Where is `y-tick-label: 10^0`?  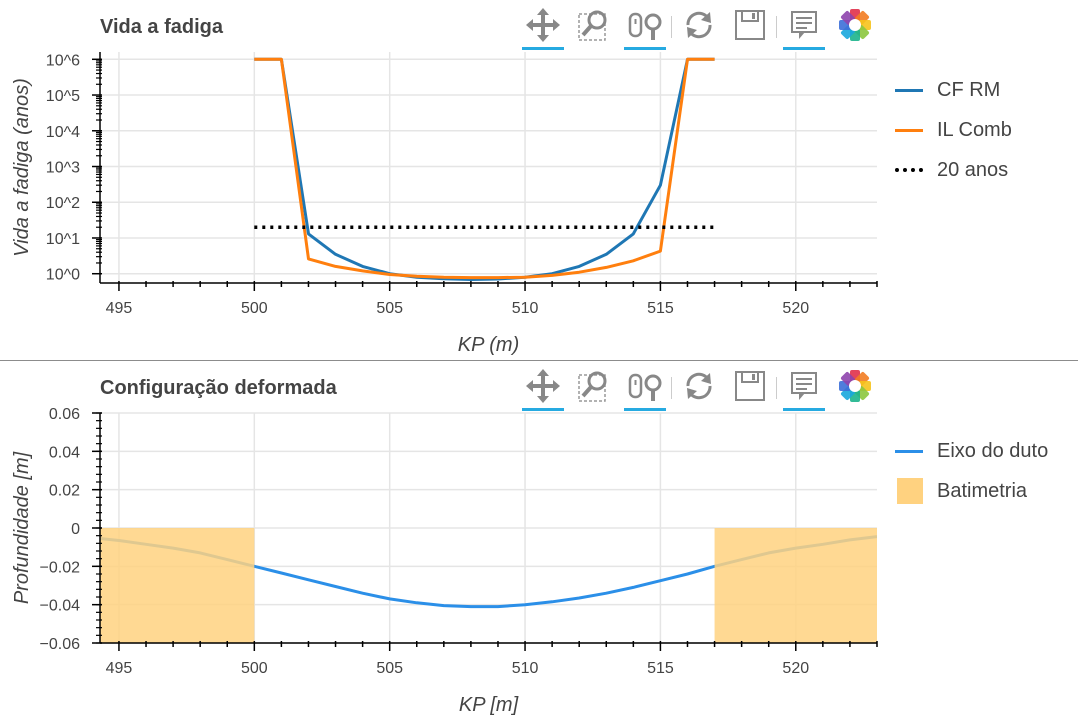
y-tick-label: 10^0 is located at coordinates (63, 275).